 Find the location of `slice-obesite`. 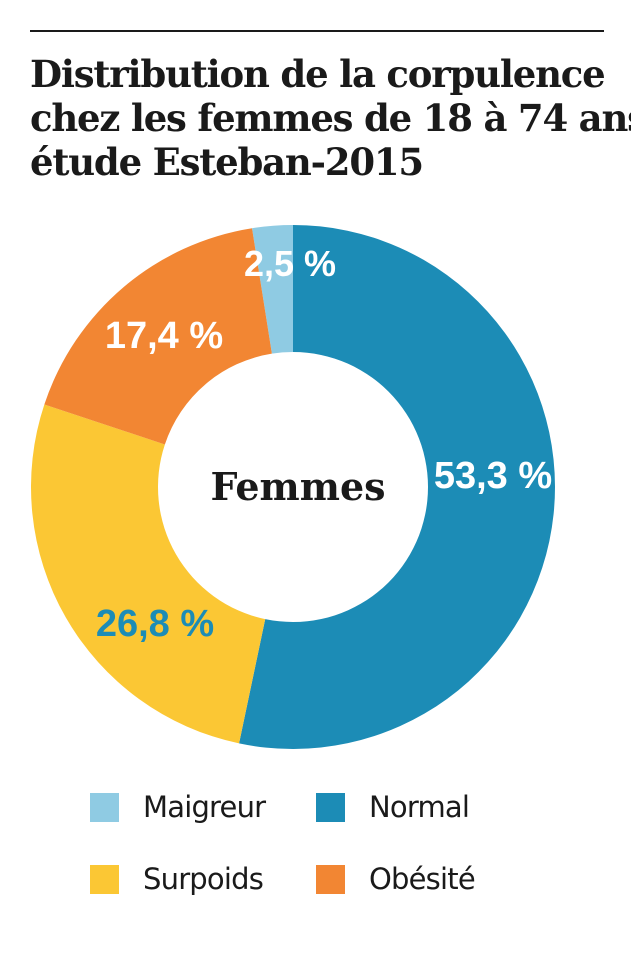

slice-obesite is located at coordinates (158, 336).